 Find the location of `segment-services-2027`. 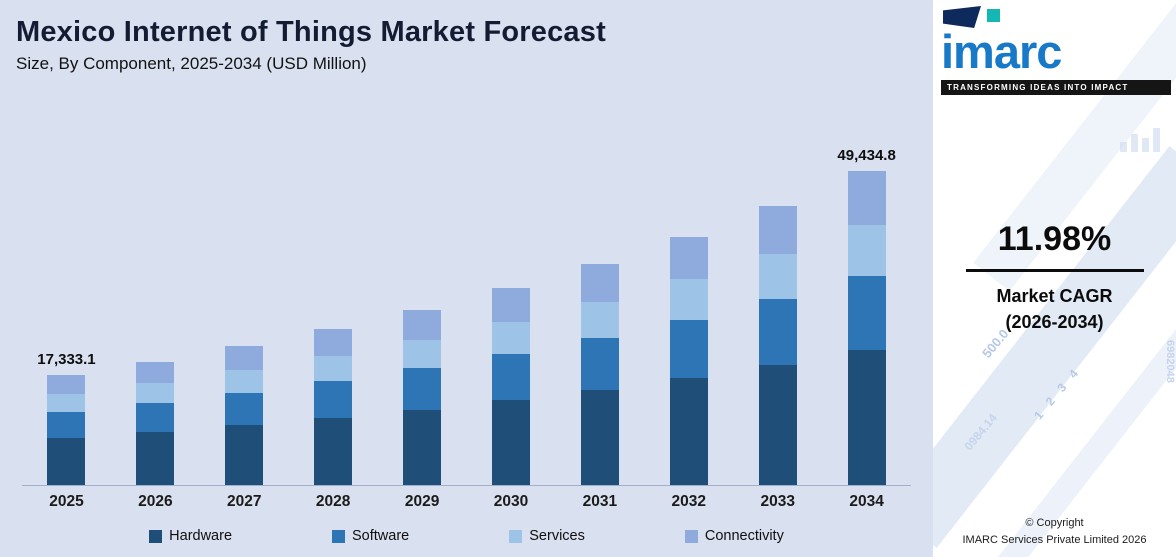

segment-services-2027 is located at coordinates (244, 381).